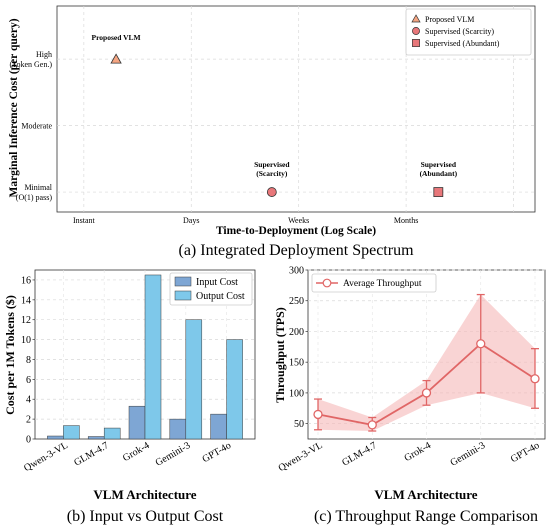  I want to click on y-axis-label: Throughput (TPS), so click(280, 354).